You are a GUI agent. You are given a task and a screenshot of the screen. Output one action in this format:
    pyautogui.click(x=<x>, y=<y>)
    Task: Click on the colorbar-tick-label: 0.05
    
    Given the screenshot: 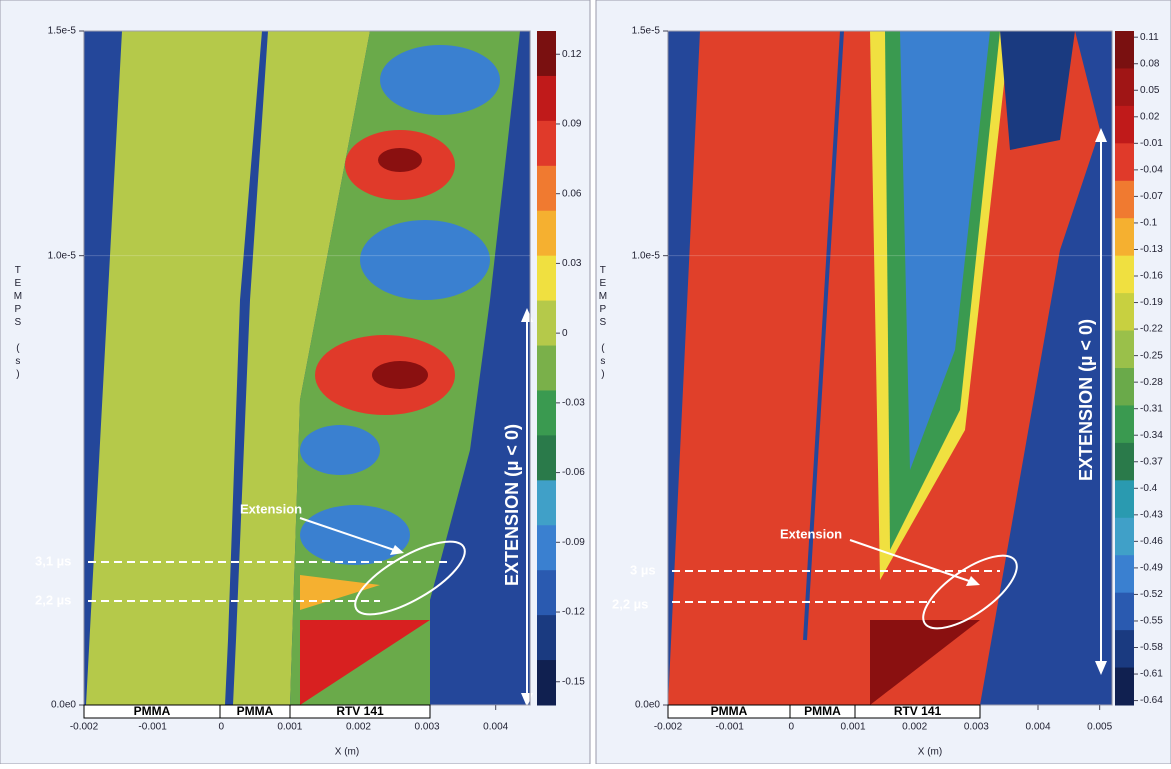 What is the action you would take?
    pyautogui.click(x=1150, y=90)
    